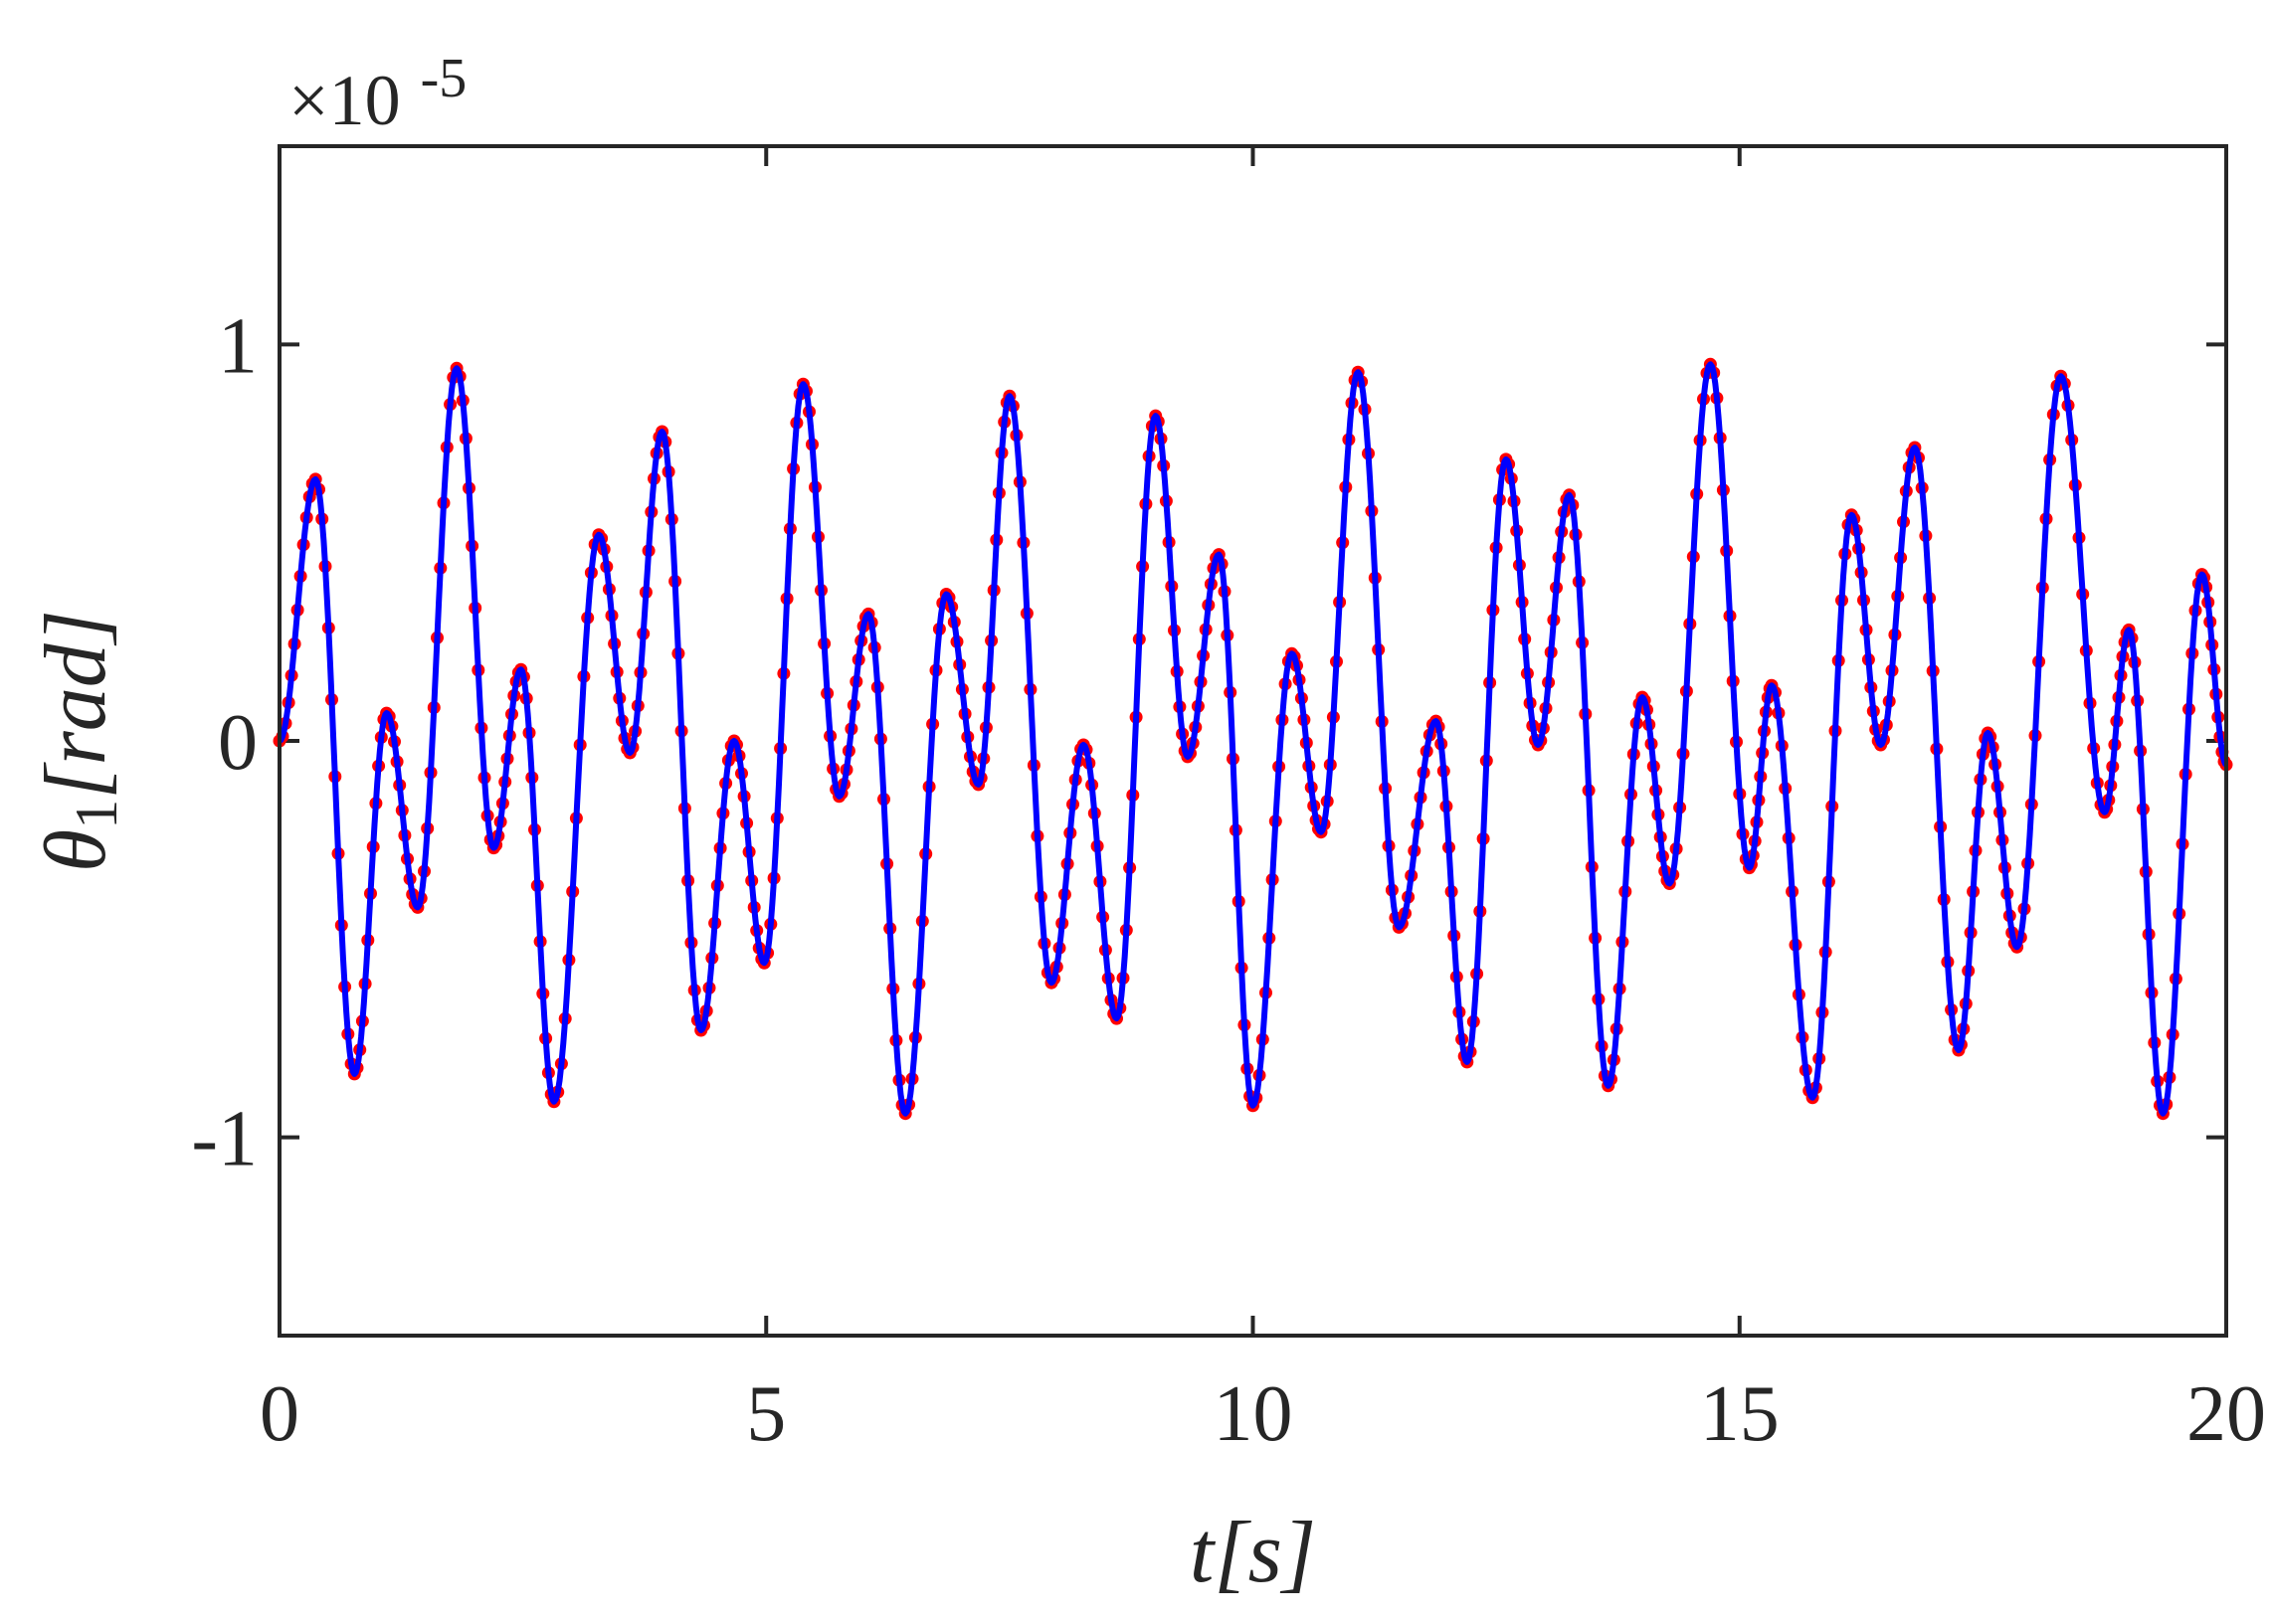 The width and height of the screenshot is (2272, 1624). Describe the element at coordinates (444, 78) in the screenshot. I see `y-multiplier-exponent: -5` at that location.